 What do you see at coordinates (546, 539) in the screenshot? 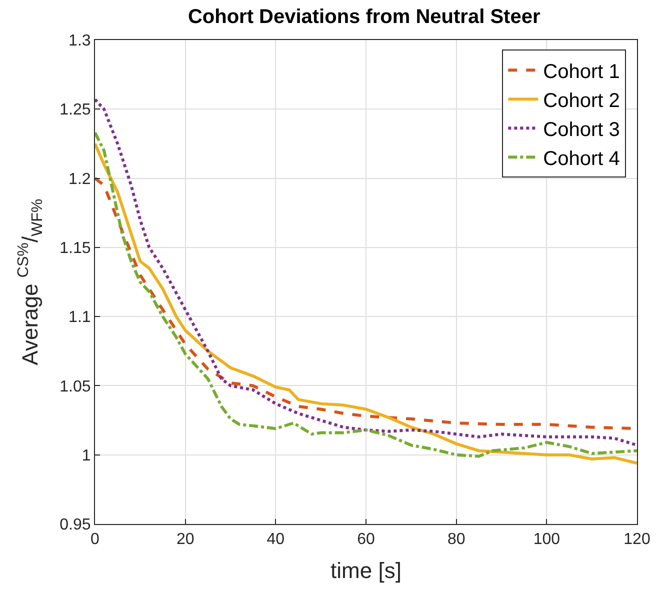
I see `x-tick-label: 100` at bounding box center [546, 539].